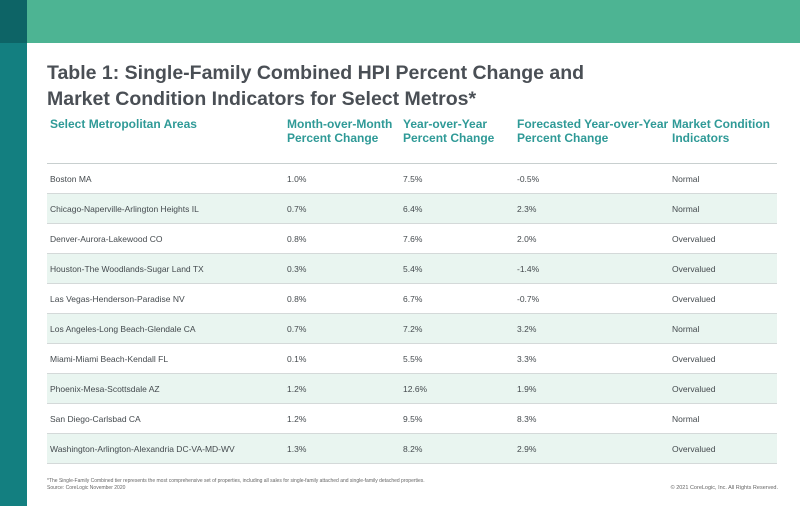  I want to click on col-header-forecast: Forecasted Year-over-Year Percent Change, so click(591, 139).